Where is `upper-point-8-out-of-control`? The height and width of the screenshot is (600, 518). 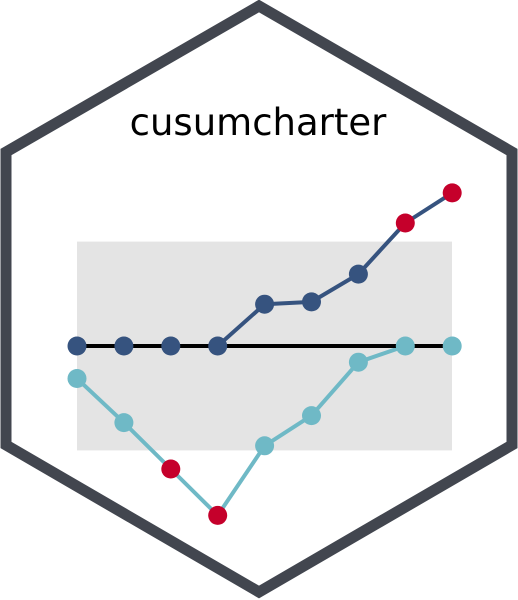
upper-point-8-out-of-control is located at coordinates (405, 223).